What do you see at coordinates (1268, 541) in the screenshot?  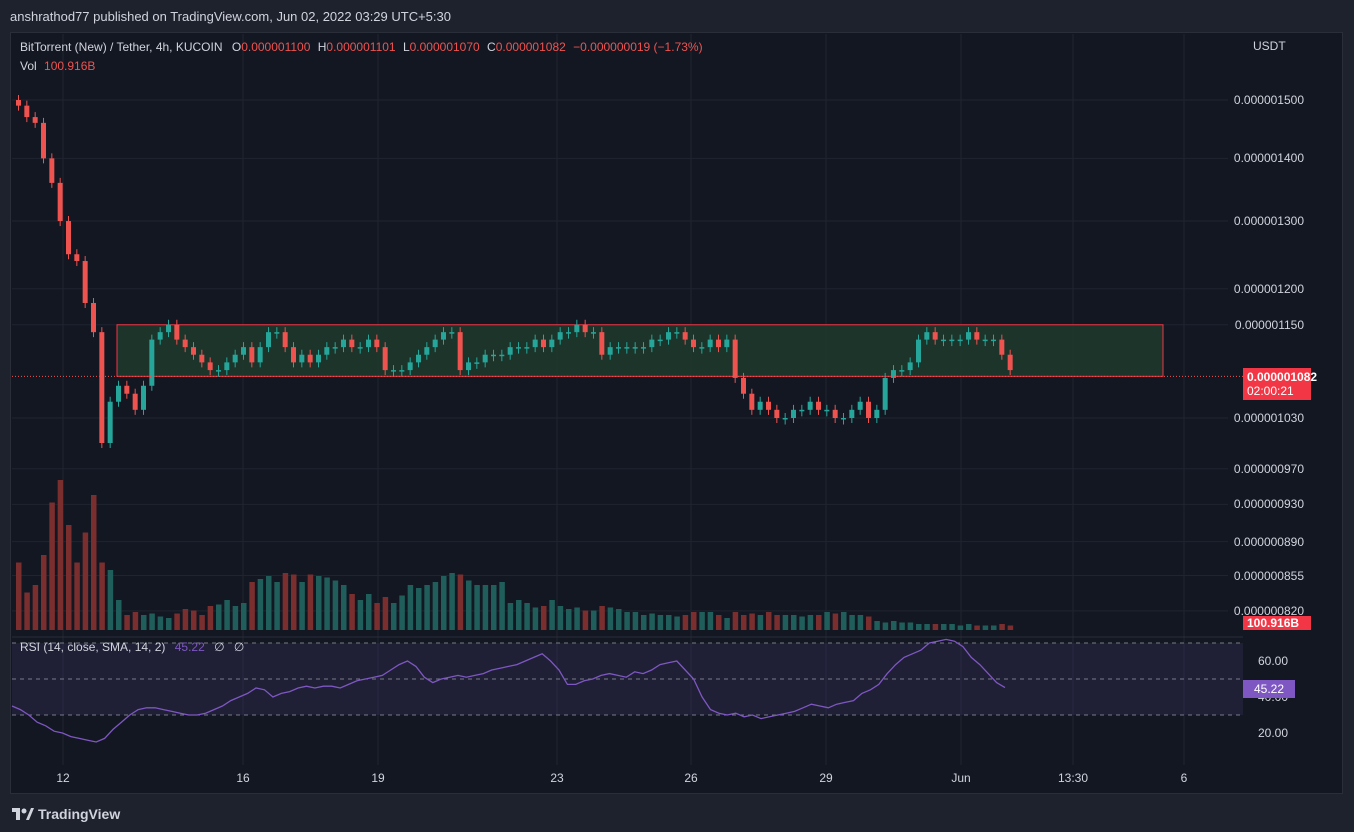 I see `price-tick-label: 0.000000890` at bounding box center [1268, 541].